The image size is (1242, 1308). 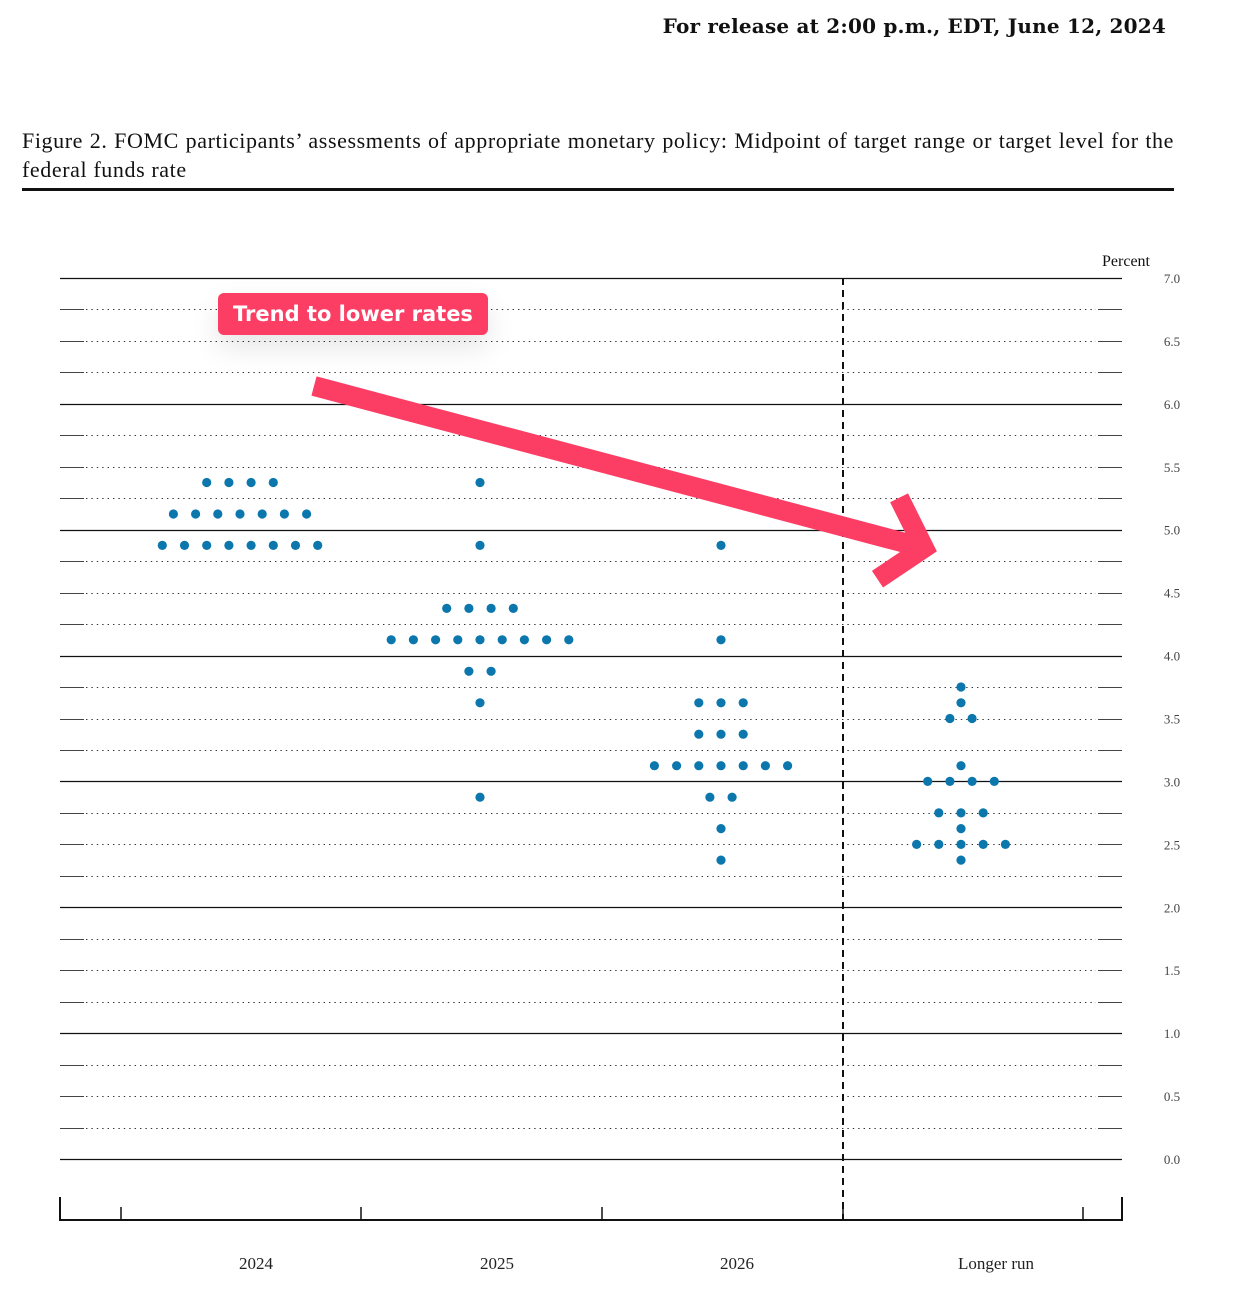 What do you see at coordinates (1172, 1096) in the screenshot?
I see `y-tick-label: 0.5` at bounding box center [1172, 1096].